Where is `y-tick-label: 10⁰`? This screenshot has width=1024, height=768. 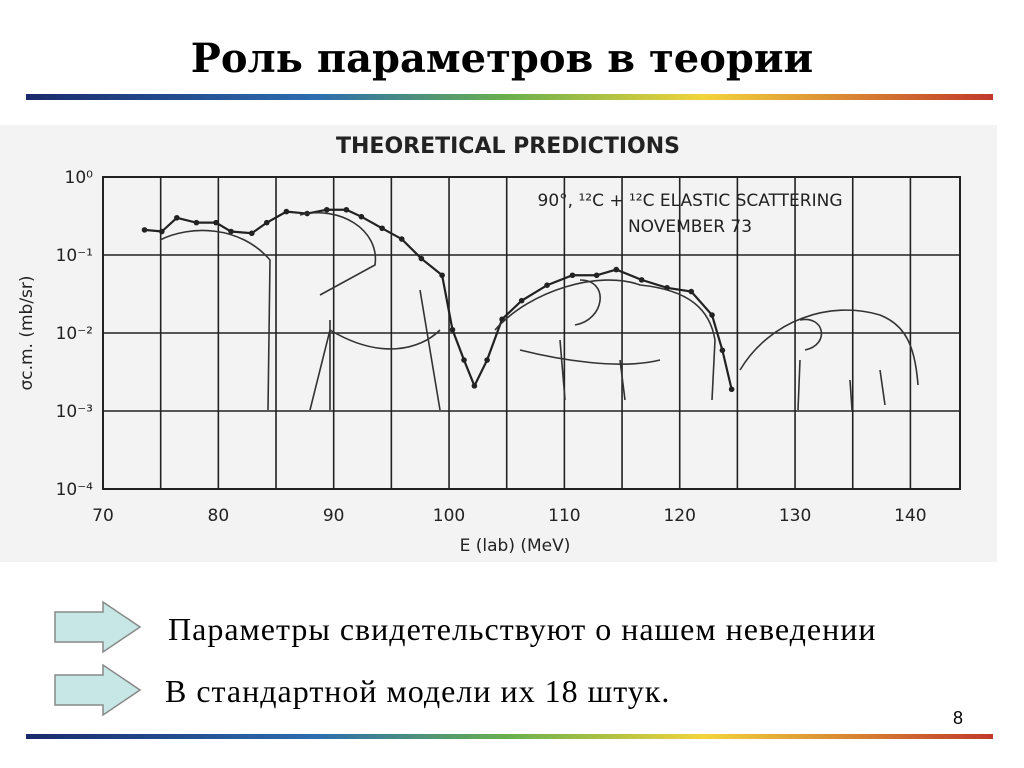
y-tick-label: 10⁰ is located at coordinates (79, 178).